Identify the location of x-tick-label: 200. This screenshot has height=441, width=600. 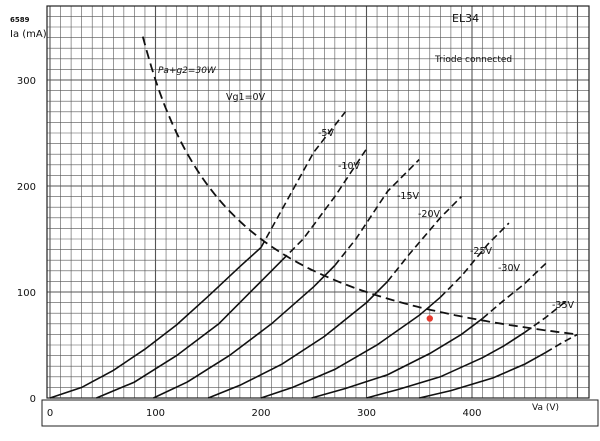
(260, 413).